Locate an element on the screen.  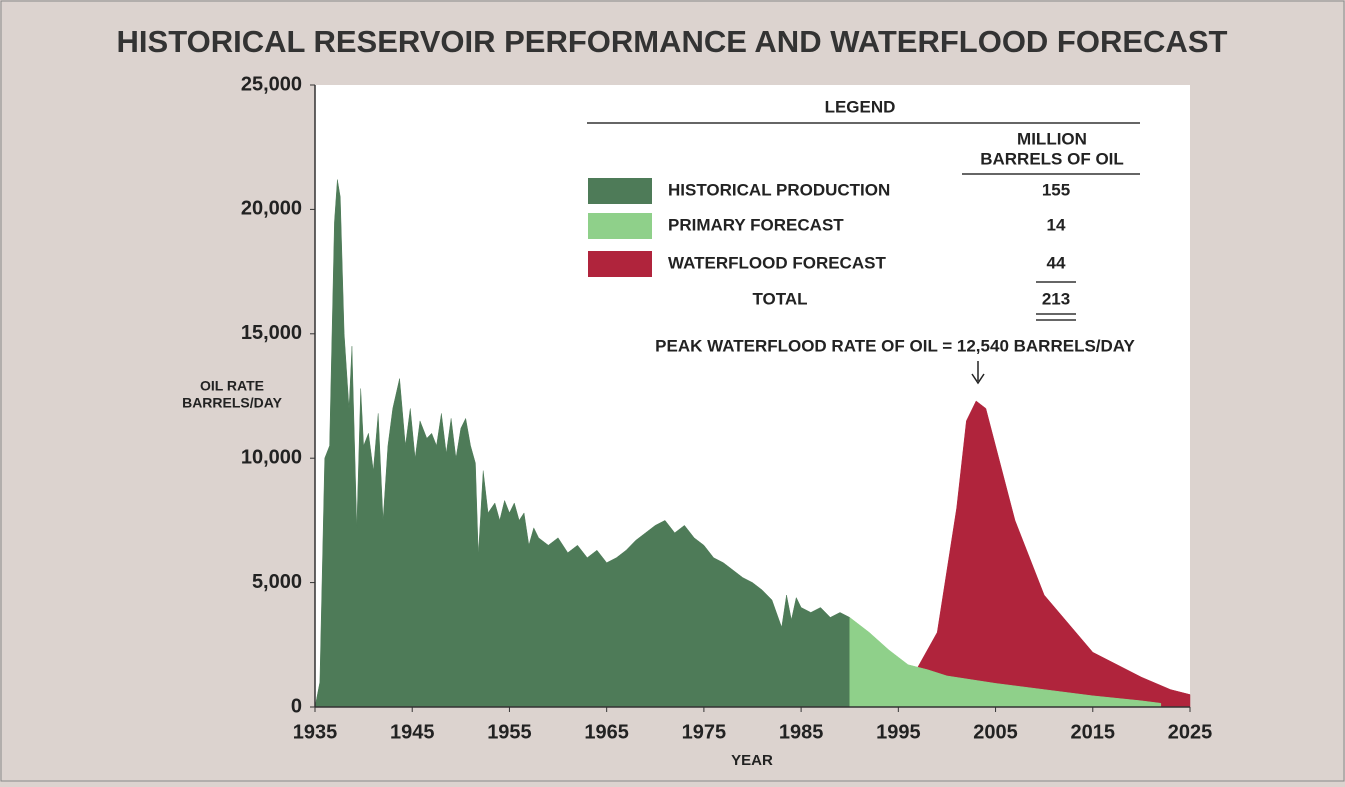
y-tick-label: 25,000 is located at coordinates (271, 84).